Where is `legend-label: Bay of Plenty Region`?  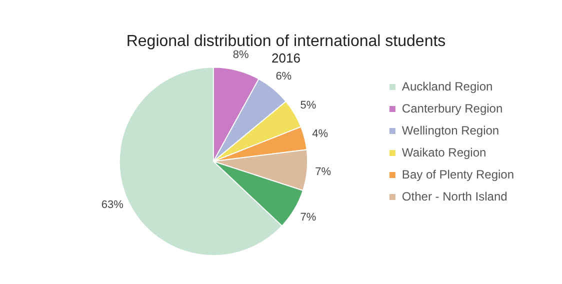
legend-label: Bay of Plenty Region is located at coordinates (458, 174).